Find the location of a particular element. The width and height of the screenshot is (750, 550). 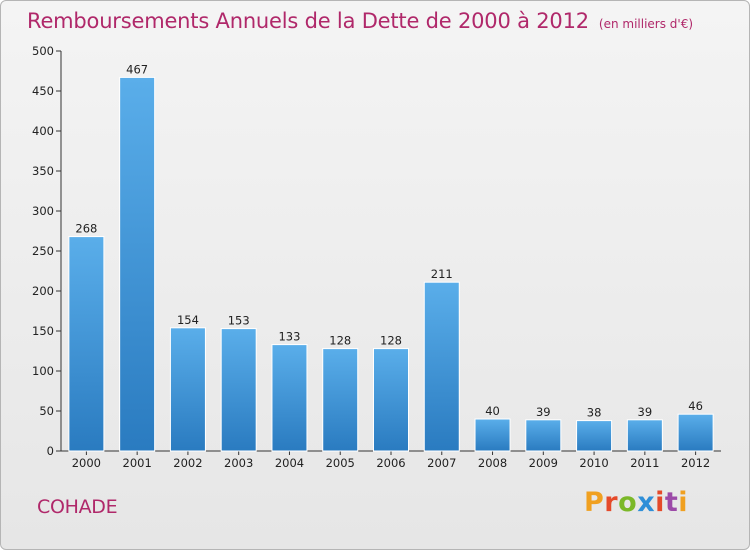

bar-2007 is located at coordinates (441, 366).